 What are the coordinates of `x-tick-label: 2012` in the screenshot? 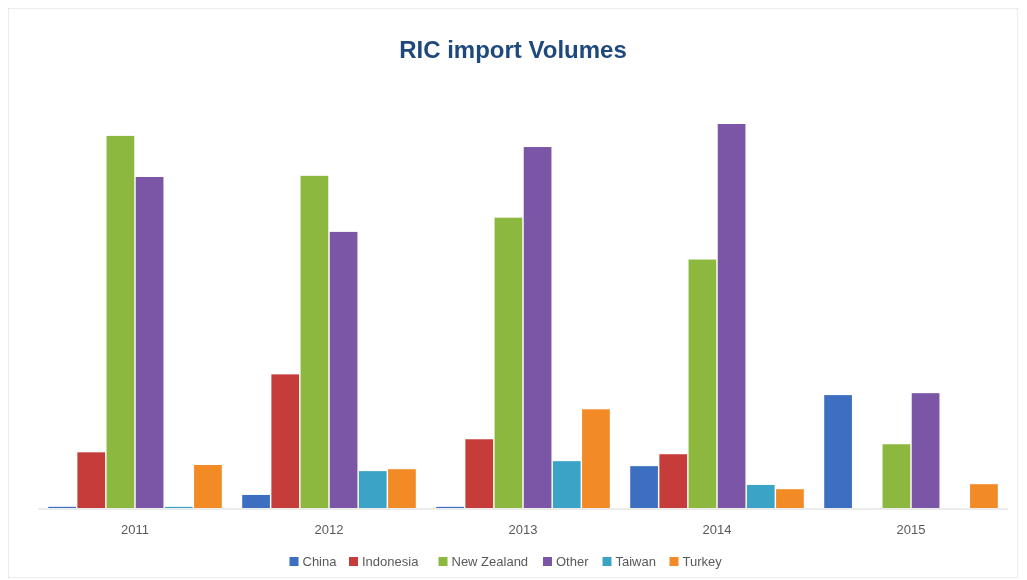 It's located at (329, 529).